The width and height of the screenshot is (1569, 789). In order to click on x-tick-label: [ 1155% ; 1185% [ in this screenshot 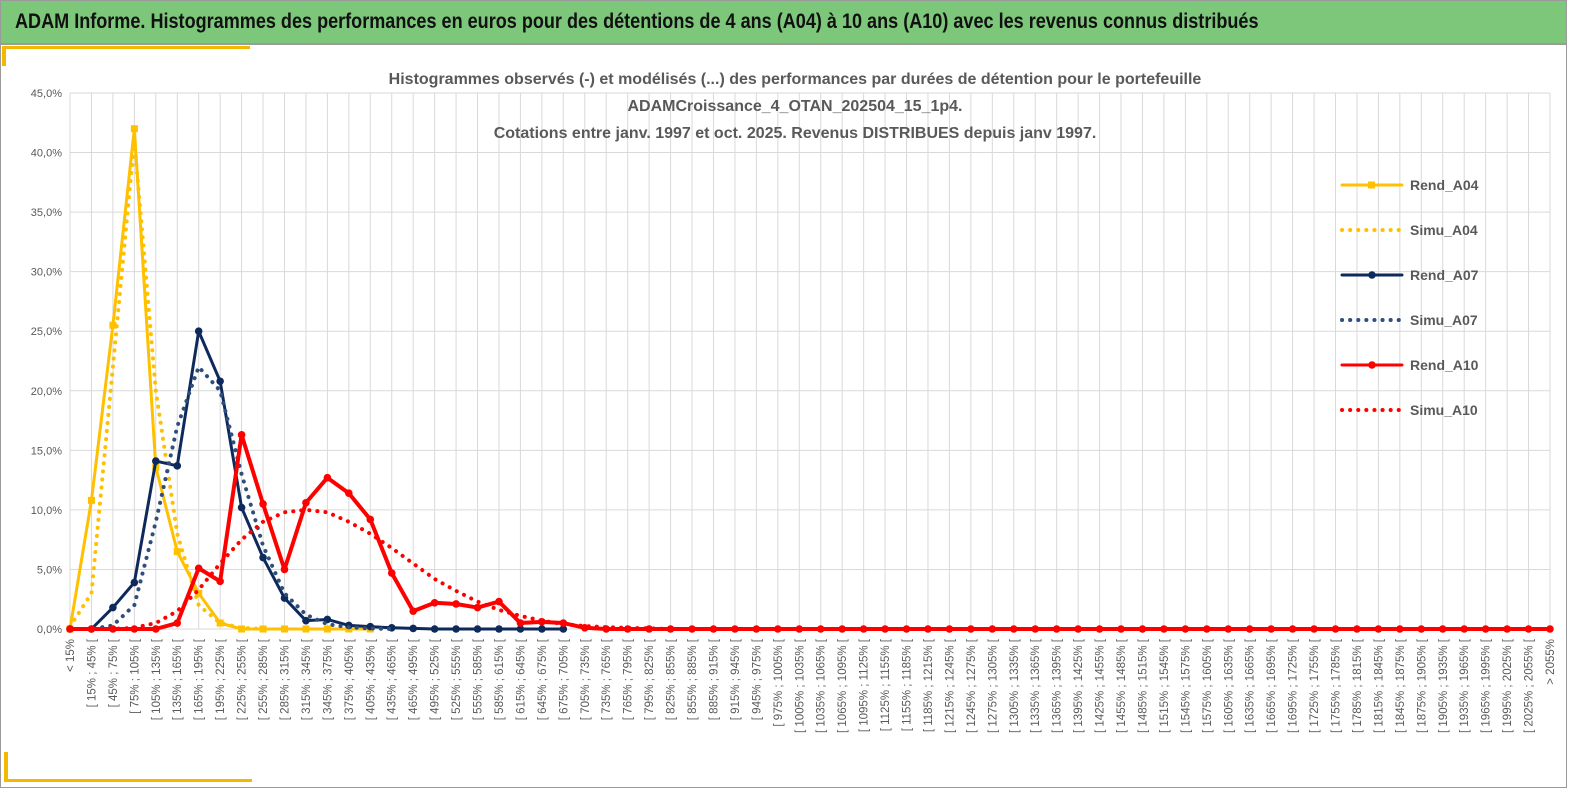, I will do `click(908, 684)`.